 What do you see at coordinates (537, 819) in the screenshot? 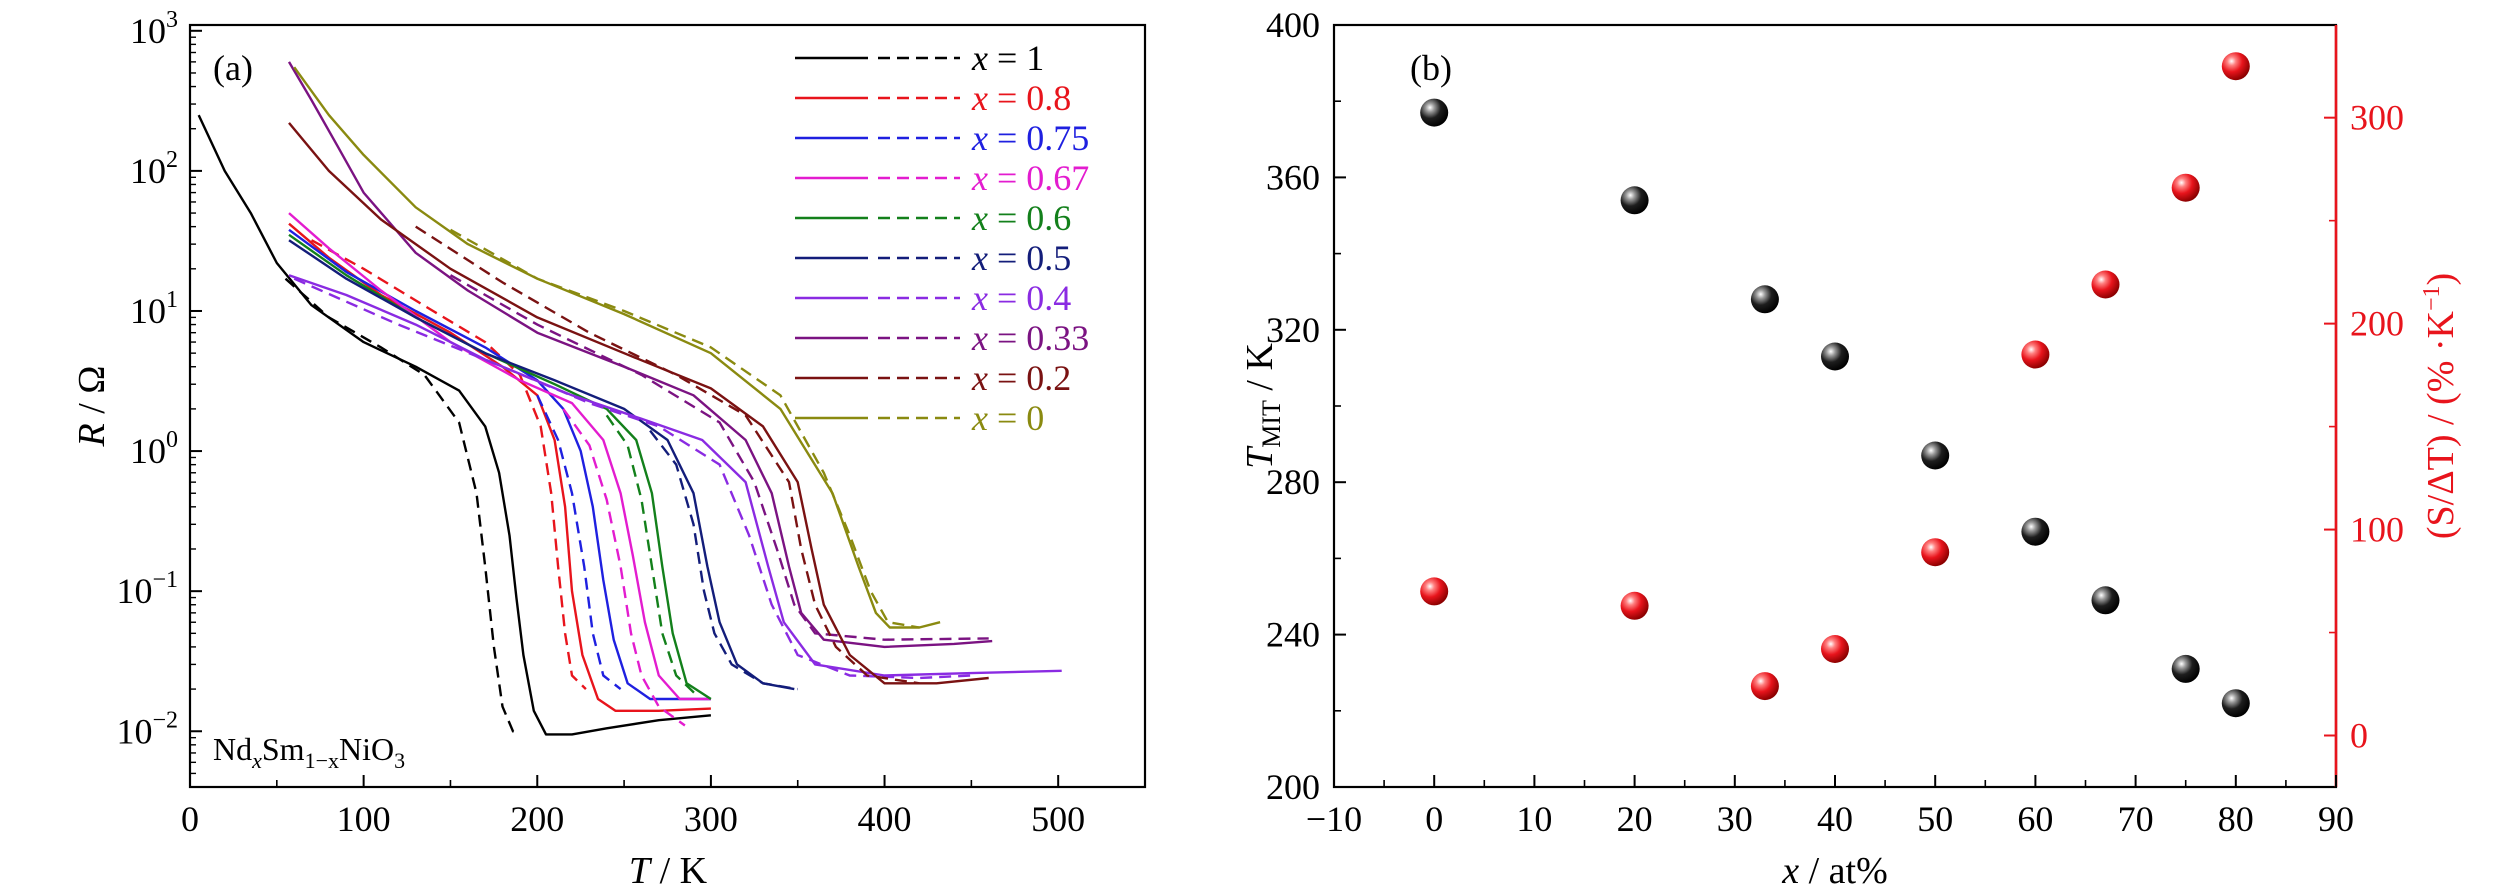
I see `x-tick-label: 200` at bounding box center [537, 819].